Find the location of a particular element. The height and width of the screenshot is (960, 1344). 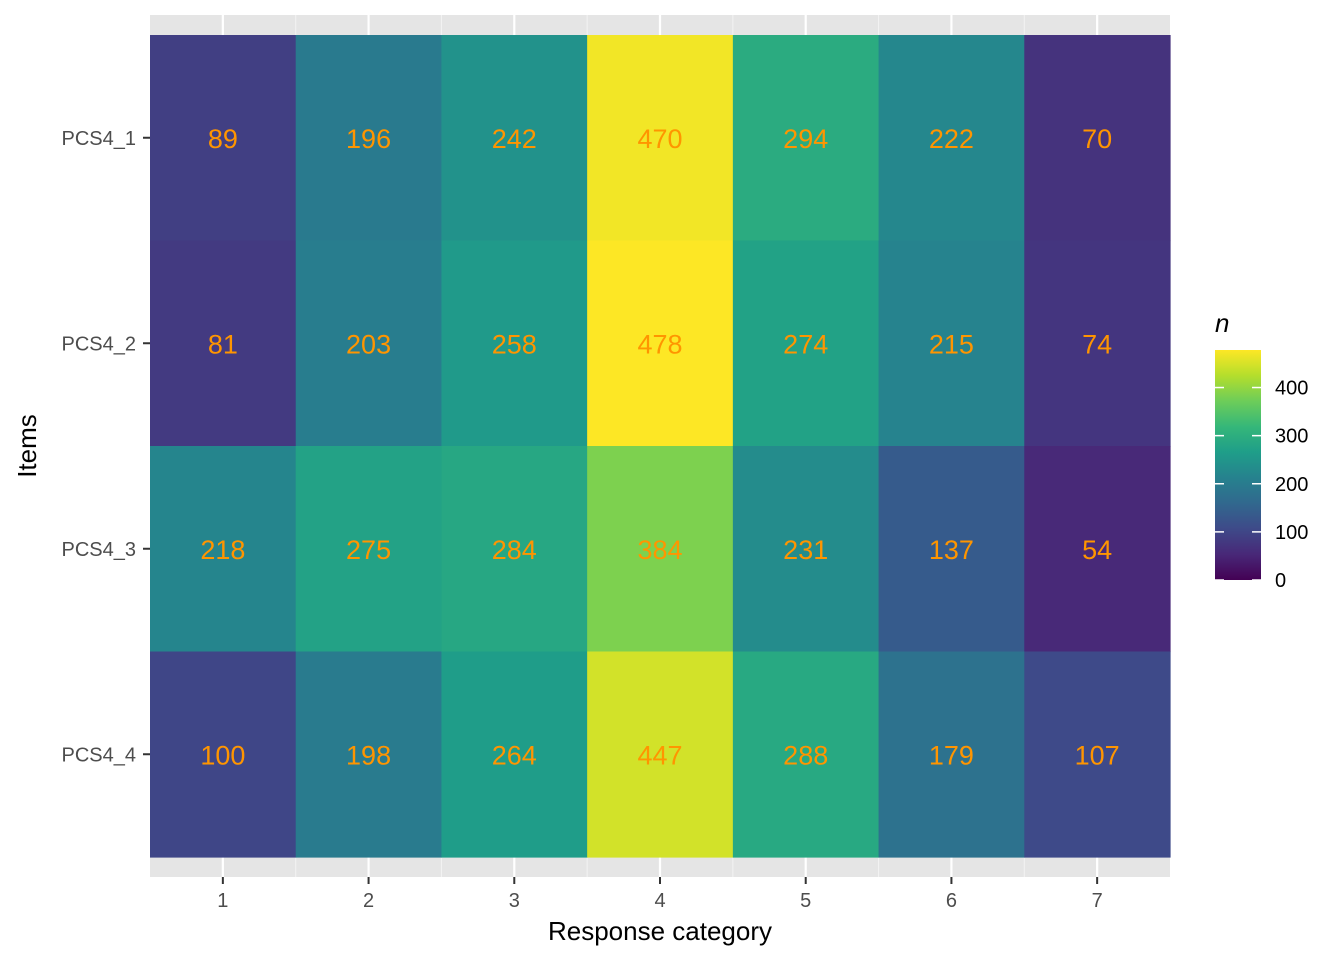

legend-tick-label: 100 is located at coordinates (1291, 533).